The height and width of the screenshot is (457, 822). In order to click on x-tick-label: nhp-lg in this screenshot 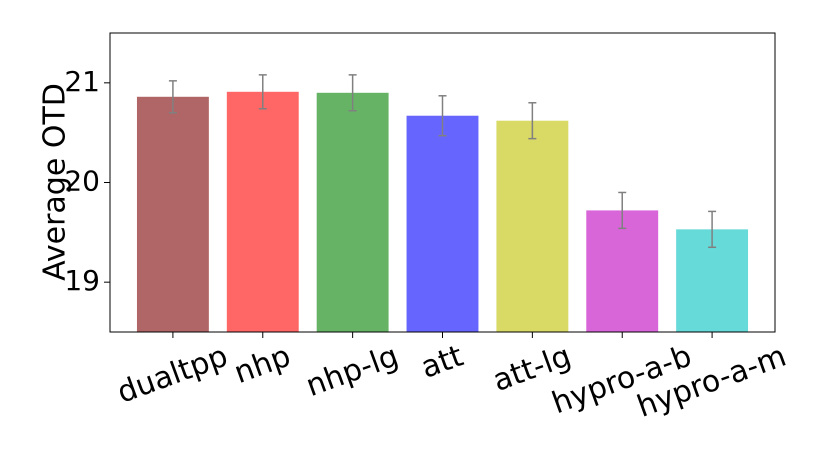, I will do `click(353, 371)`.